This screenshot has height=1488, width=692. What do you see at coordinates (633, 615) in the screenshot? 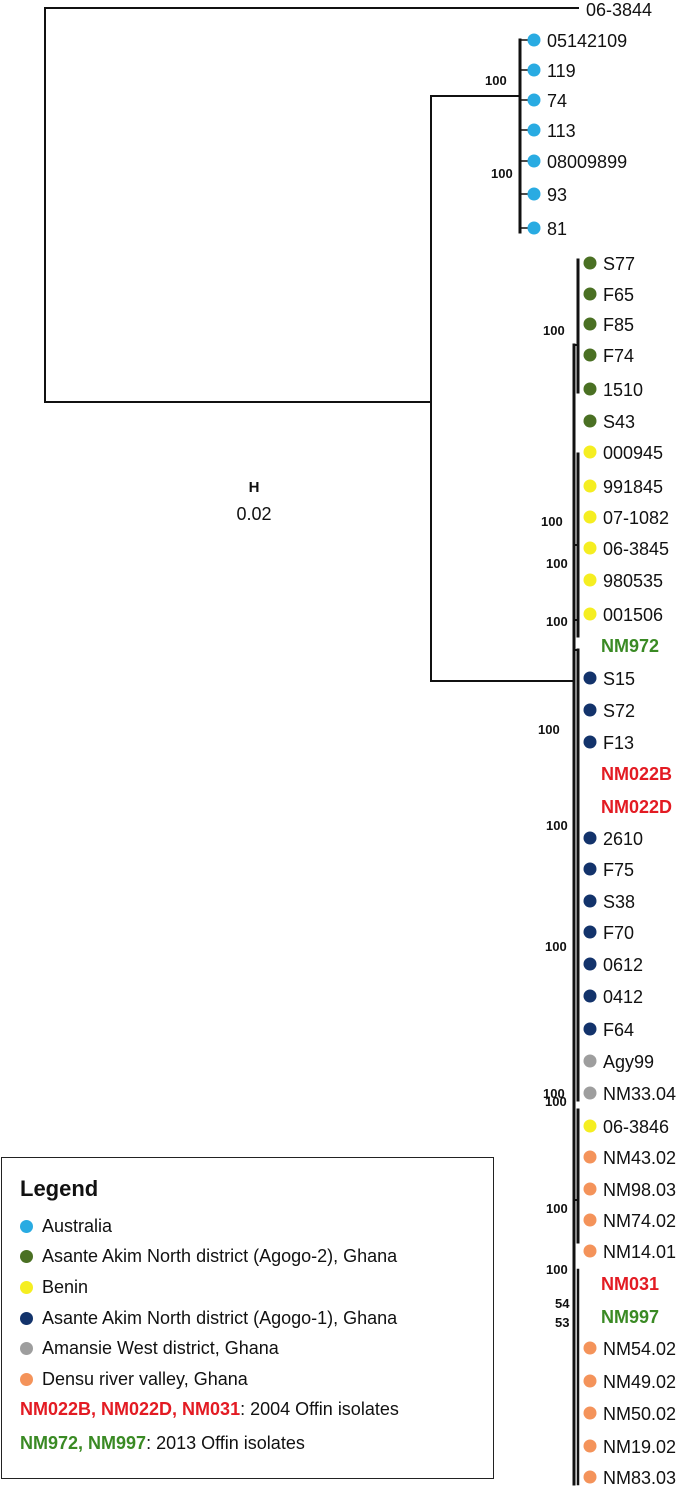
I see `leaf-label: 001506` at bounding box center [633, 615].